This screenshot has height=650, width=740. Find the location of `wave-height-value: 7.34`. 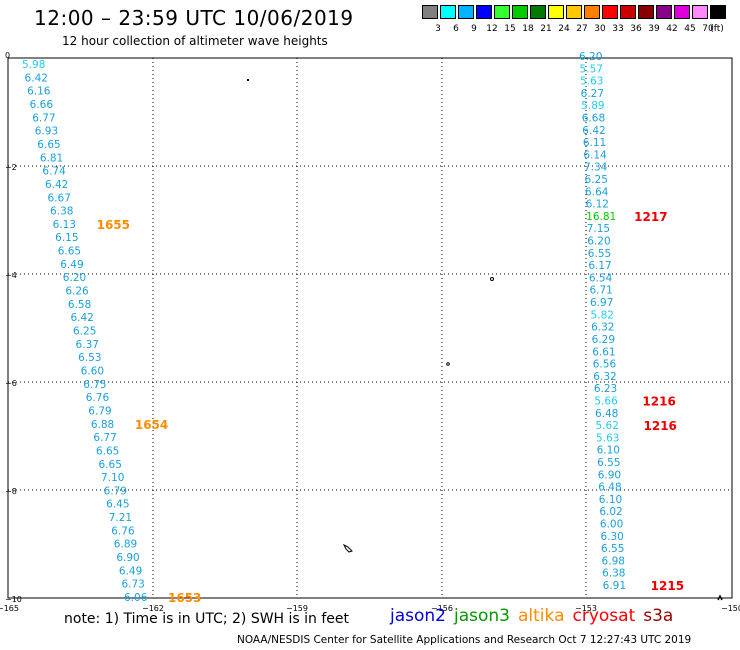

wave-height-value: 7.34 is located at coordinates (596, 168).